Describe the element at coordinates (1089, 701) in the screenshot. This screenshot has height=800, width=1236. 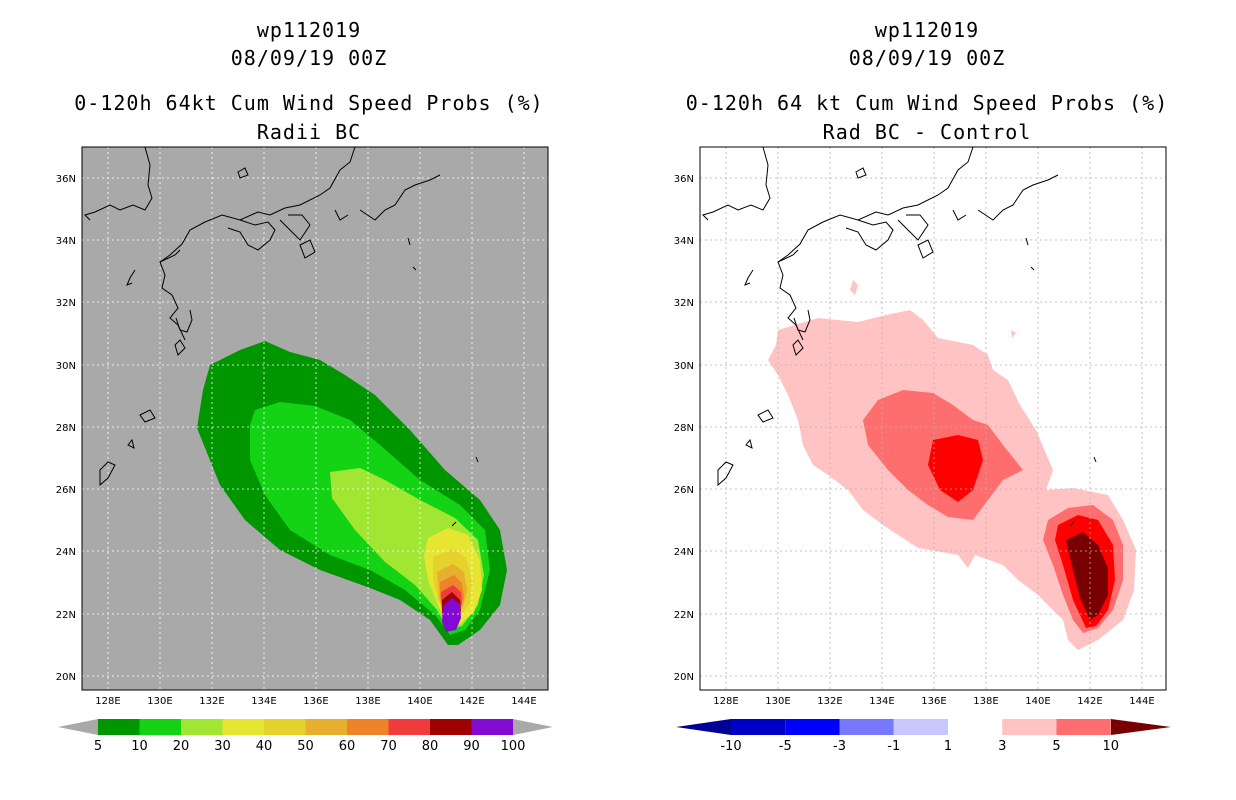
I see `lon-label: 142E` at that location.